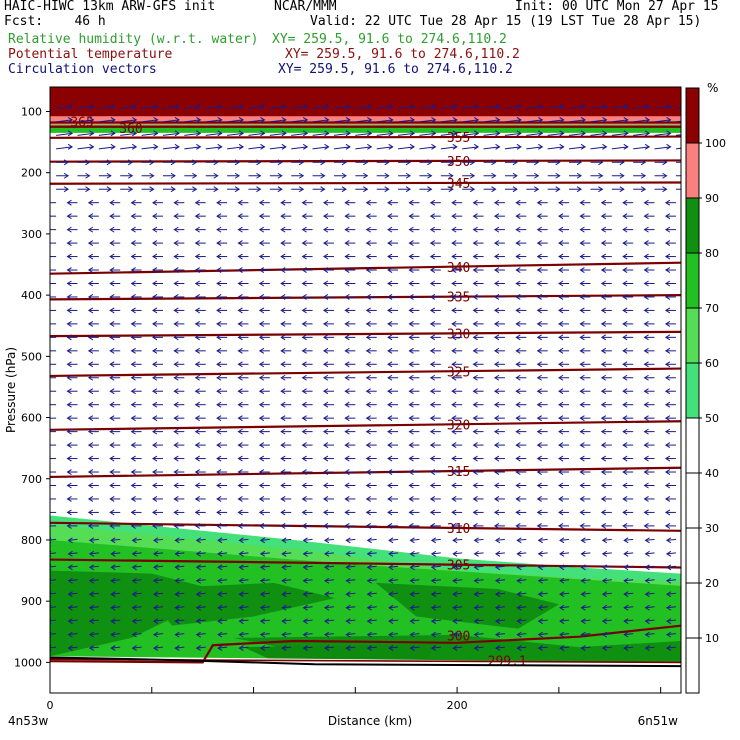 This screenshot has height=740, width=740. I want to click on theta-label-340: 340, so click(458, 268).